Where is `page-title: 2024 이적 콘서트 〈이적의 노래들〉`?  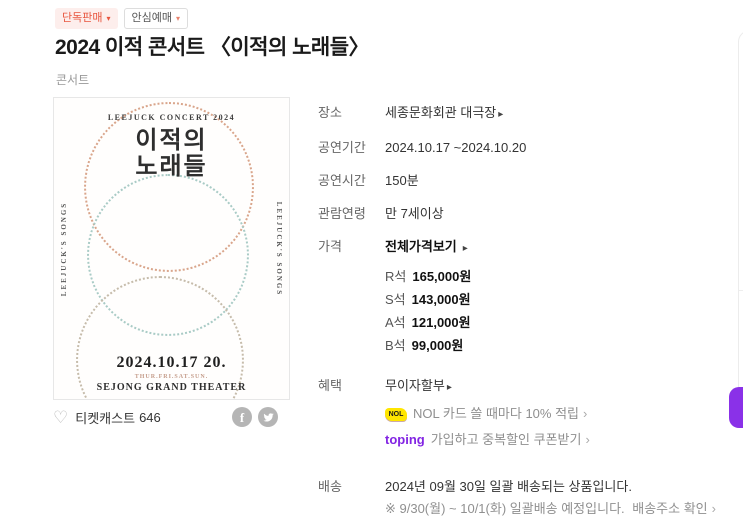
page-title: 2024 이적 콘서트 〈이적의 노래들〉 is located at coordinates (212, 47).